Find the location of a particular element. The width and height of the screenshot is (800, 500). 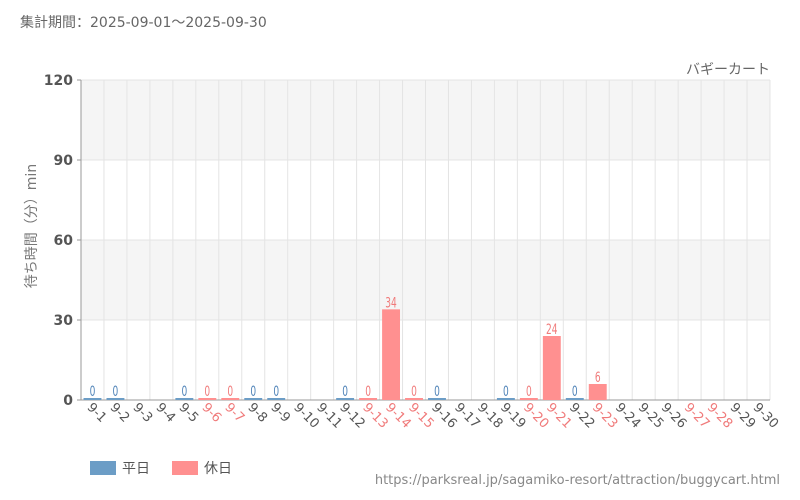

y-tick-label: 30 is located at coordinates (64, 321).